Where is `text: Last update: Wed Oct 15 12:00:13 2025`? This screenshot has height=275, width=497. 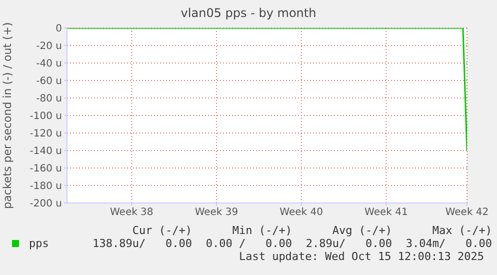
text: Last update: Wed Oct 15 12:00:13 2025 is located at coordinates (361, 256).